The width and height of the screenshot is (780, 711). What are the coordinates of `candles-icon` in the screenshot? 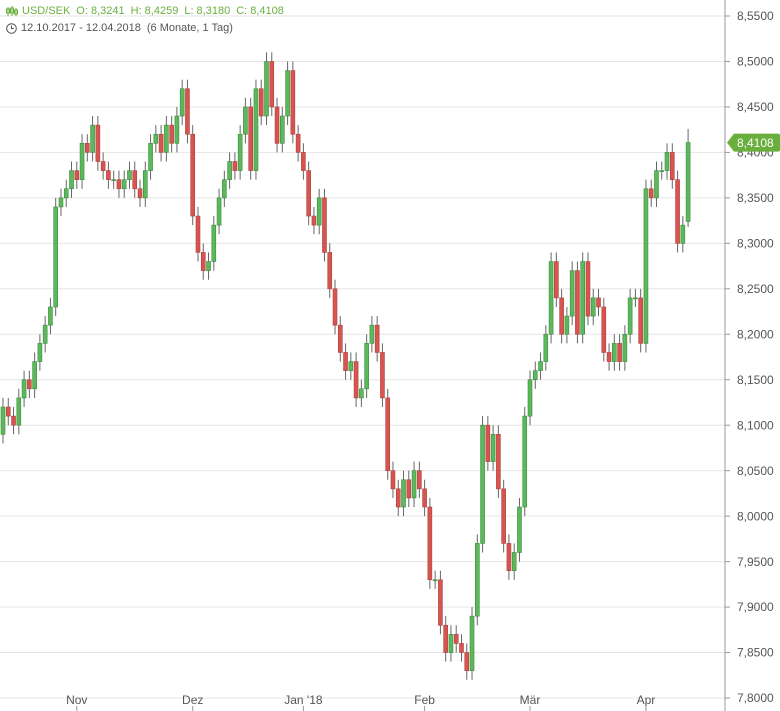 It's located at (12, 10).